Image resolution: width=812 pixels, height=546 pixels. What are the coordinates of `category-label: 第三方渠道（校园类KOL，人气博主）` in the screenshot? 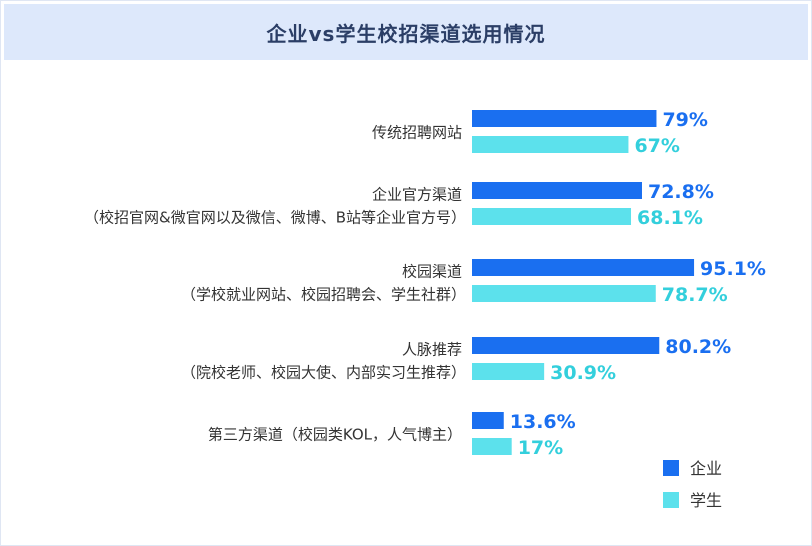 It's located at (335, 435).